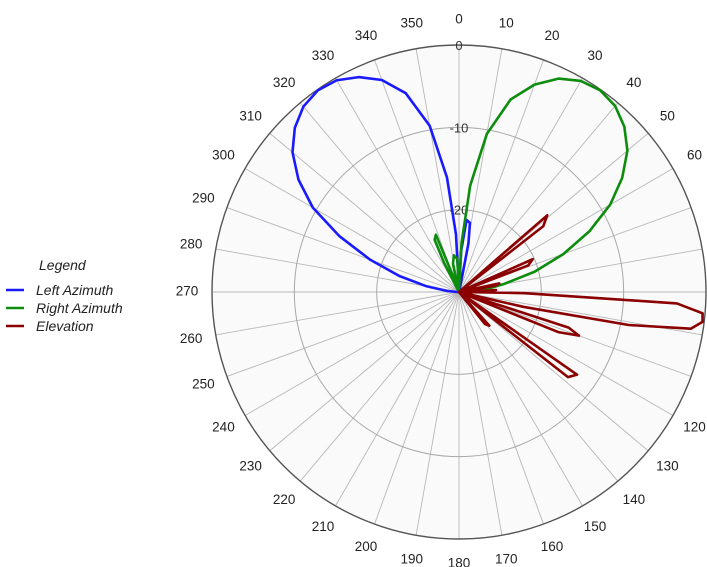 This screenshot has width=707, height=567. I want to click on series-trace-right-azimuth, so click(531, 186).